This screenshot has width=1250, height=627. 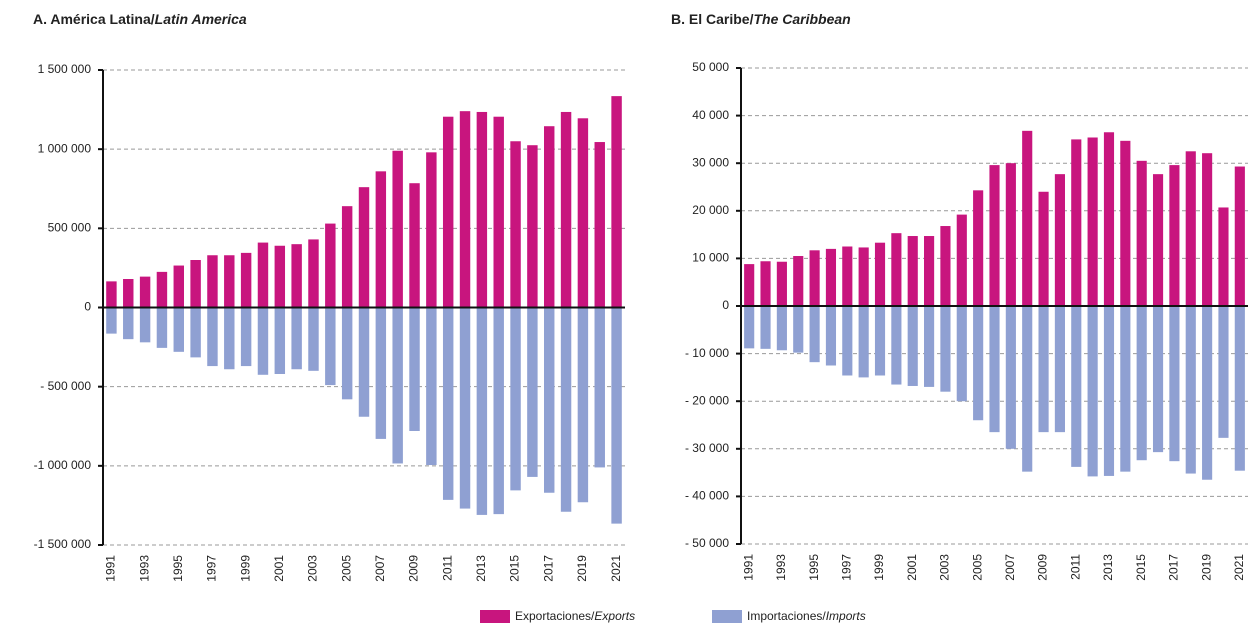 I want to click on y-tick-label: 50 000, so click(x=710, y=67).